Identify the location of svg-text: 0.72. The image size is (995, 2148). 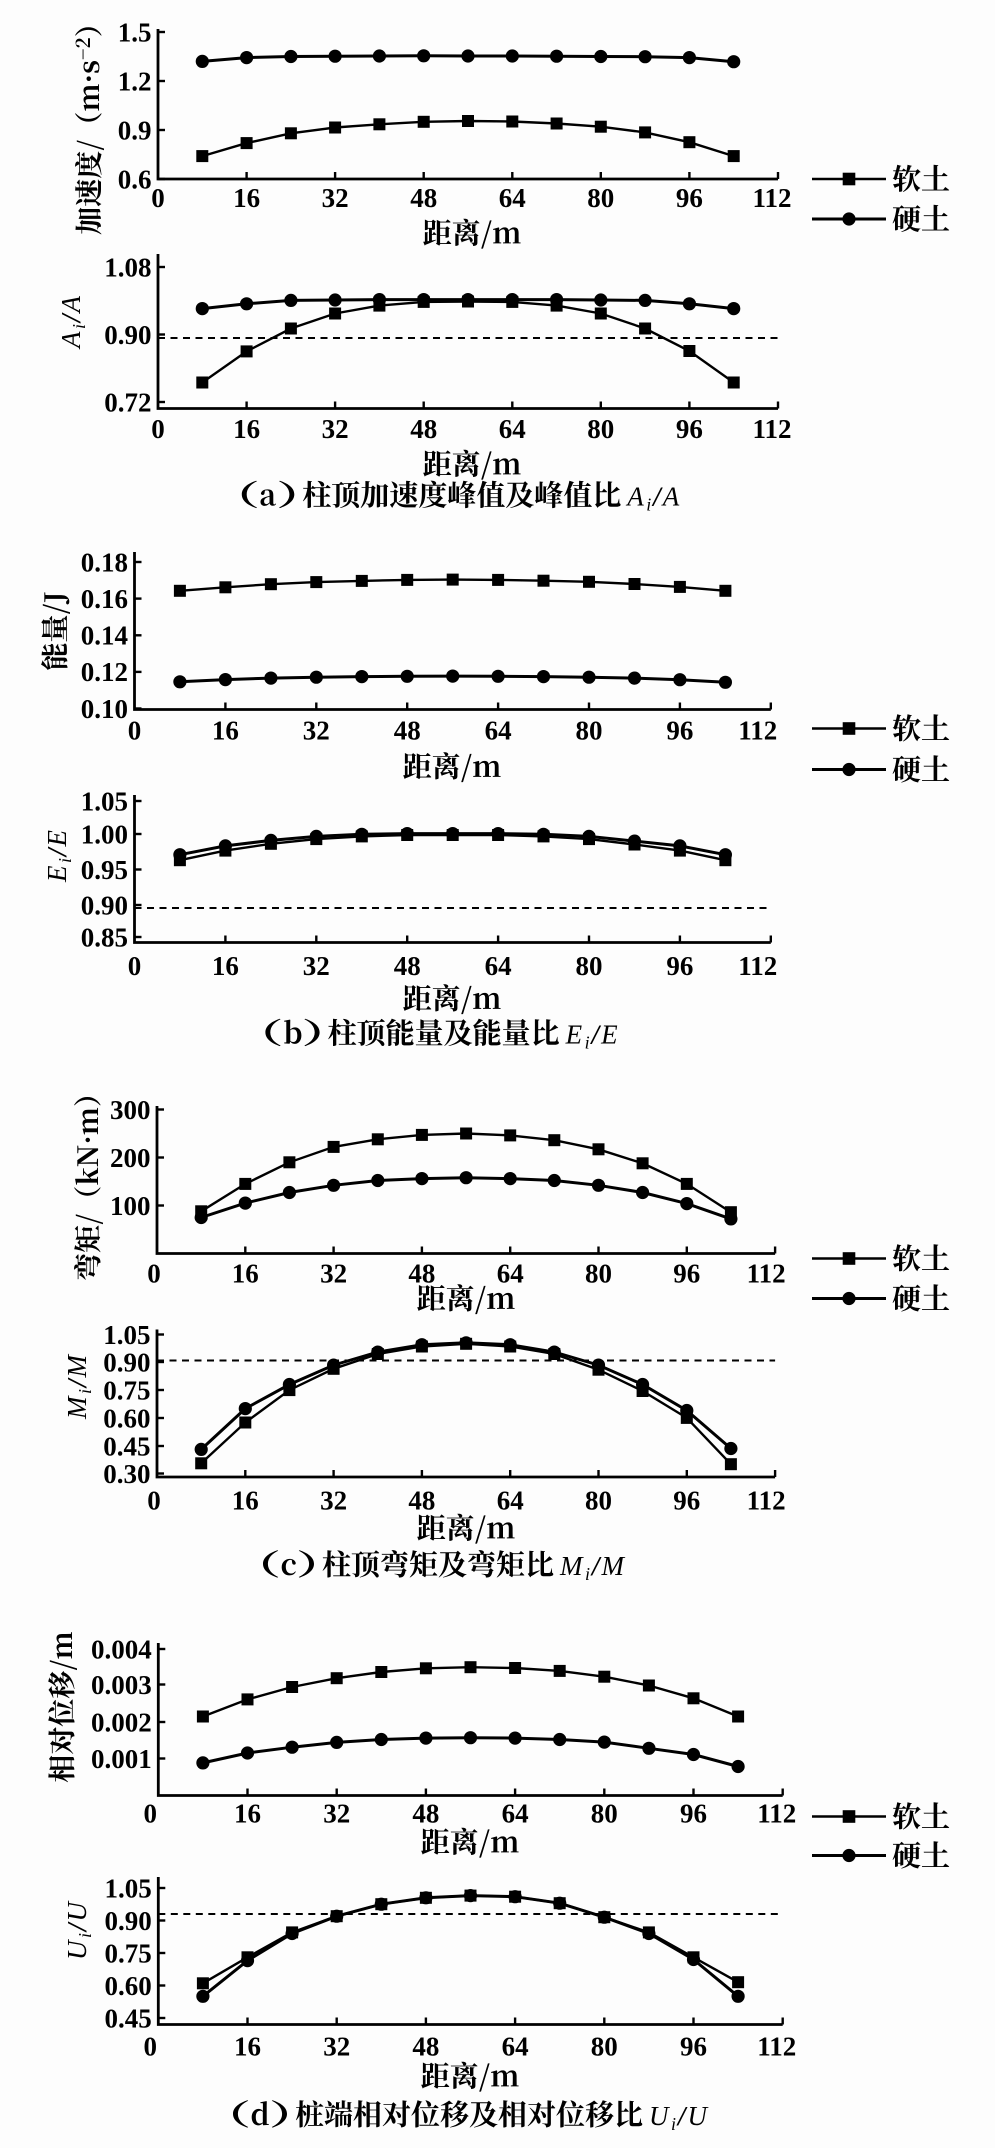
(127, 402).